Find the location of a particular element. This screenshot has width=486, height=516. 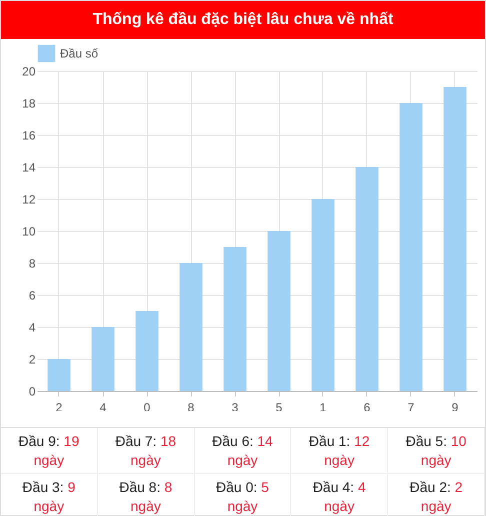

y-tick-label: 20 is located at coordinates (29, 71).